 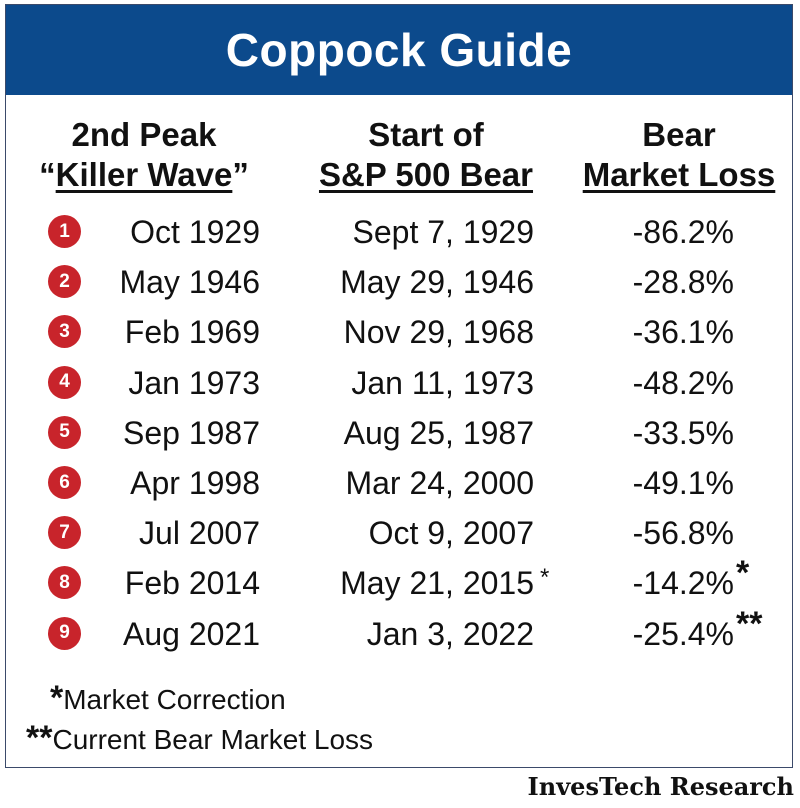 I want to click on column-header-loss: Bear Market Loss, so click(x=679, y=155).